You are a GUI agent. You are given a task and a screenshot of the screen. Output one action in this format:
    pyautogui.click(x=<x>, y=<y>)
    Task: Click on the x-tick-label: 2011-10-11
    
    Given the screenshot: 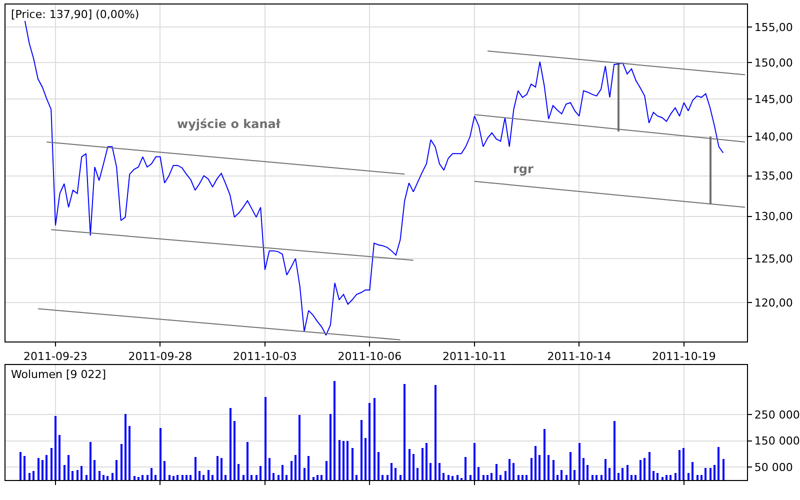 What is the action you would take?
    pyautogui.click(x=474, y=356)
    